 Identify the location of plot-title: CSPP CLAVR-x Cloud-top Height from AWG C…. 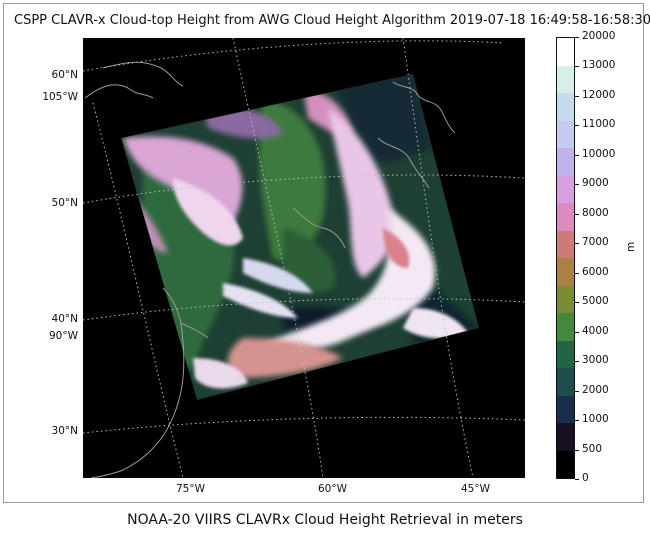
(332, 20).